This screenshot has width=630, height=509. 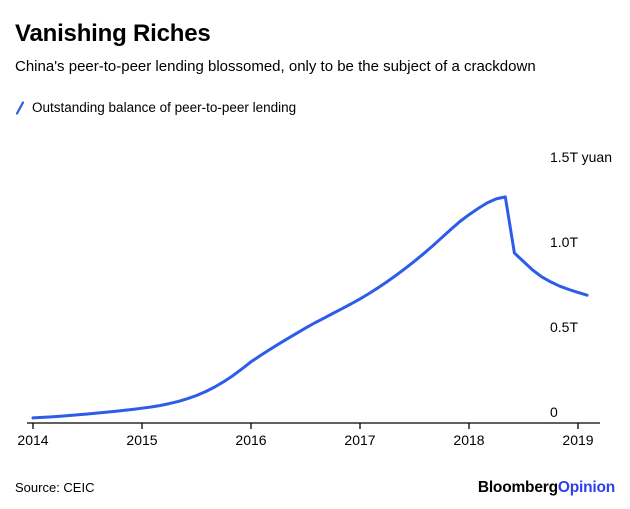 What do you see at coordinates (359, 440) in the screenshot?
I see `x-tick-label: 2017` at bounding box center [359, 440].